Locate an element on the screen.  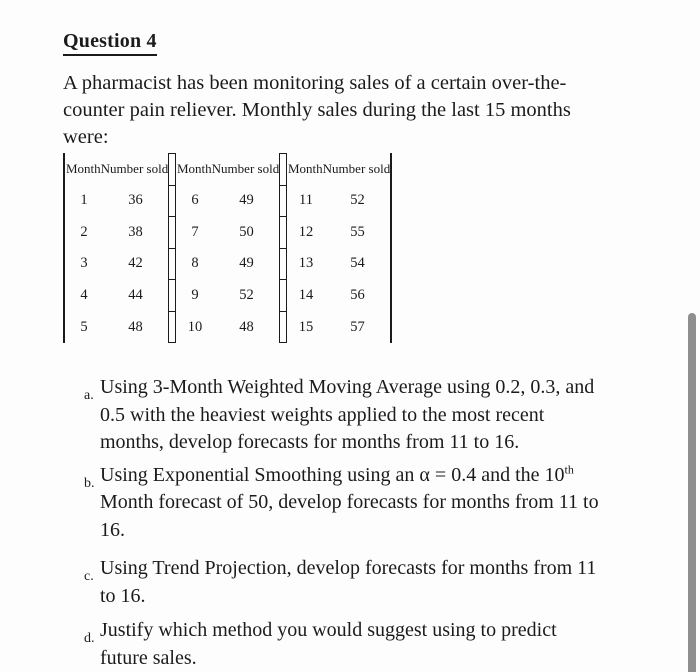
table-row: 12 55 is located at coordinates (338, 233).